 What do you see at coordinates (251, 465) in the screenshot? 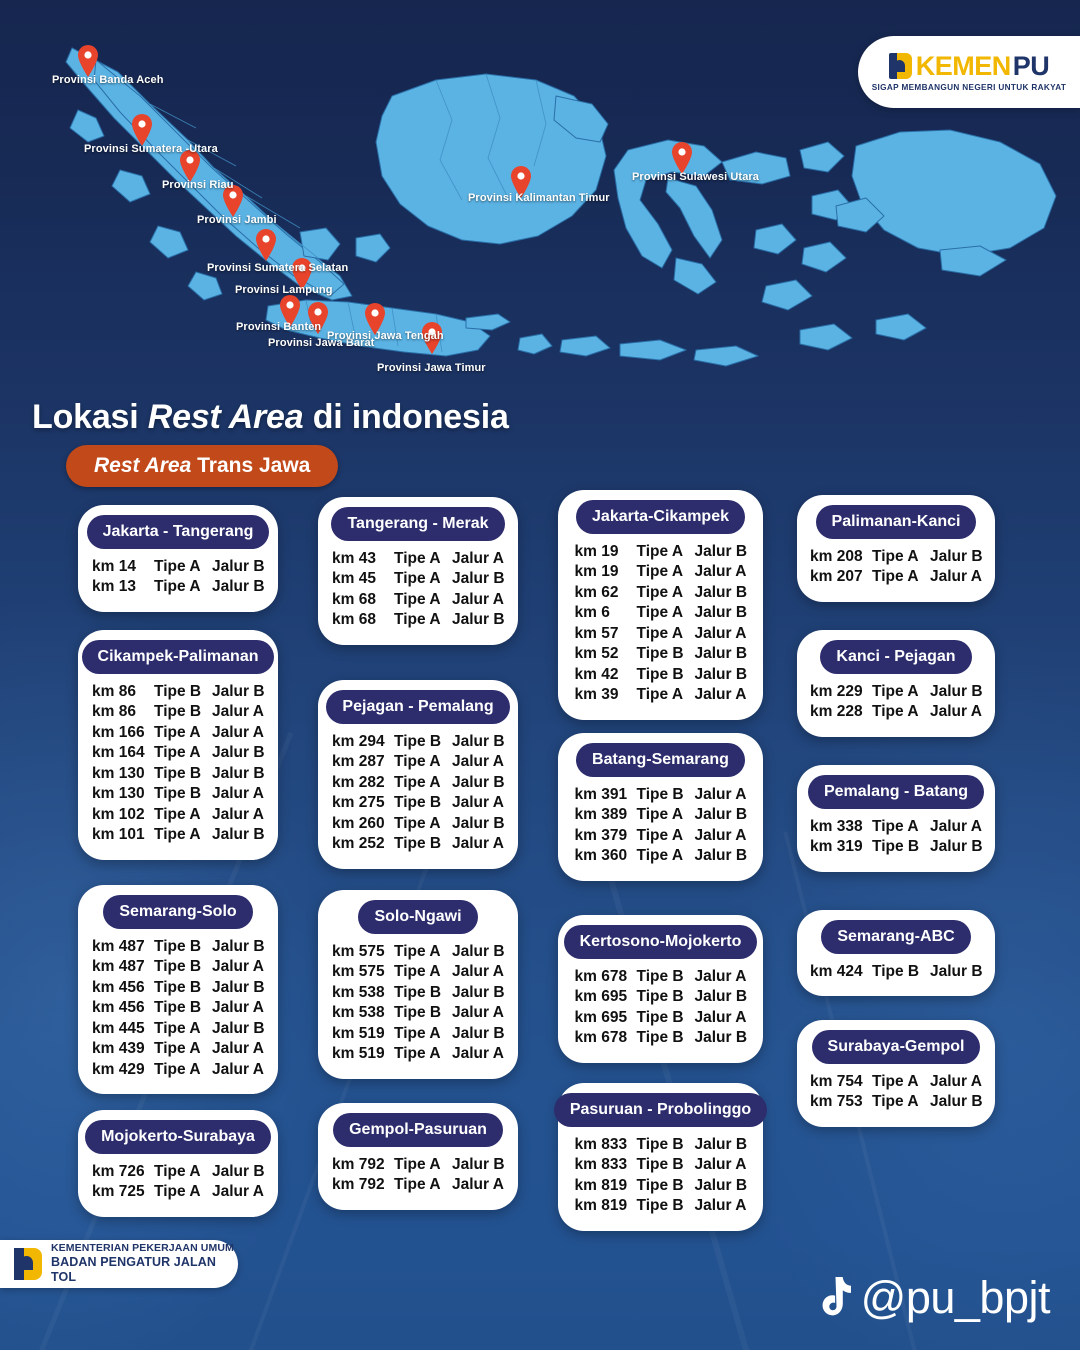
I see `badge-rest: Trans Jawa` at bounding box center [251, 465].